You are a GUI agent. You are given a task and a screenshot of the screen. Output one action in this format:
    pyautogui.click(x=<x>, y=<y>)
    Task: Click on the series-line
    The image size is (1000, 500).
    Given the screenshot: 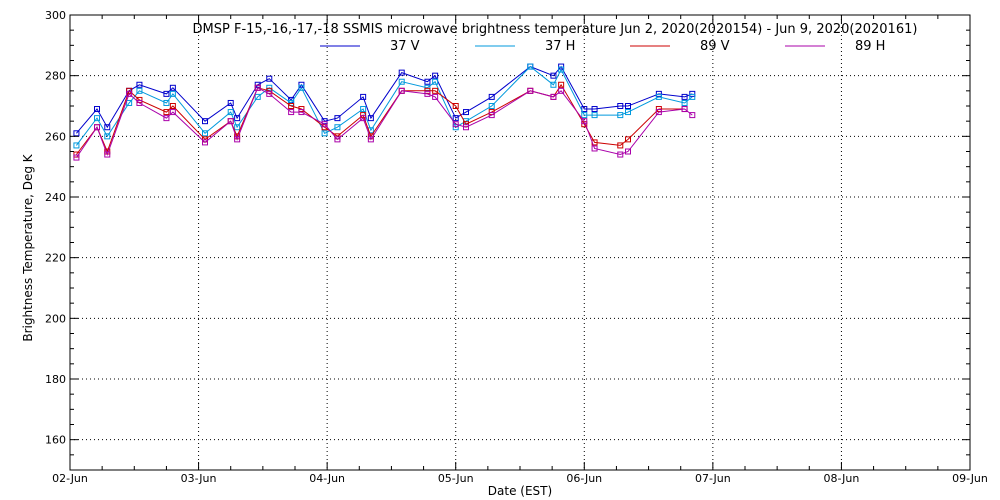 What is the action you would take?
    pyautogui.click(x=384, y=122)
    